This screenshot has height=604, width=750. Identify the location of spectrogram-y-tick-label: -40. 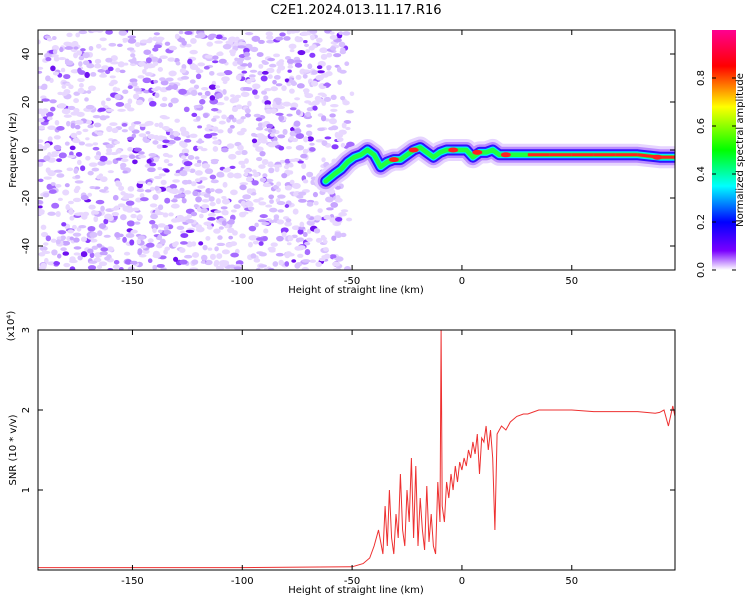
(26, 246).